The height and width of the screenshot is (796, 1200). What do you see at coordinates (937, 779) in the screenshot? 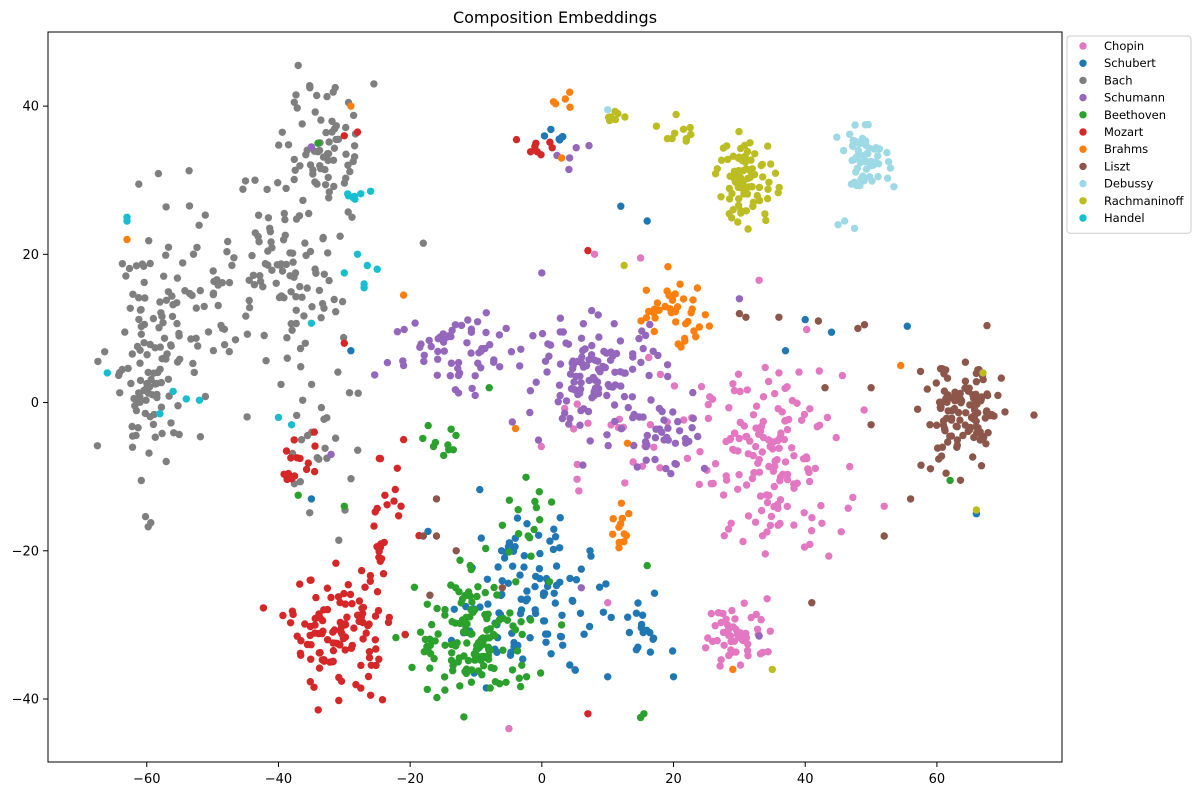
I see `x-tick-label: 60` at bounding box center [937, 779].